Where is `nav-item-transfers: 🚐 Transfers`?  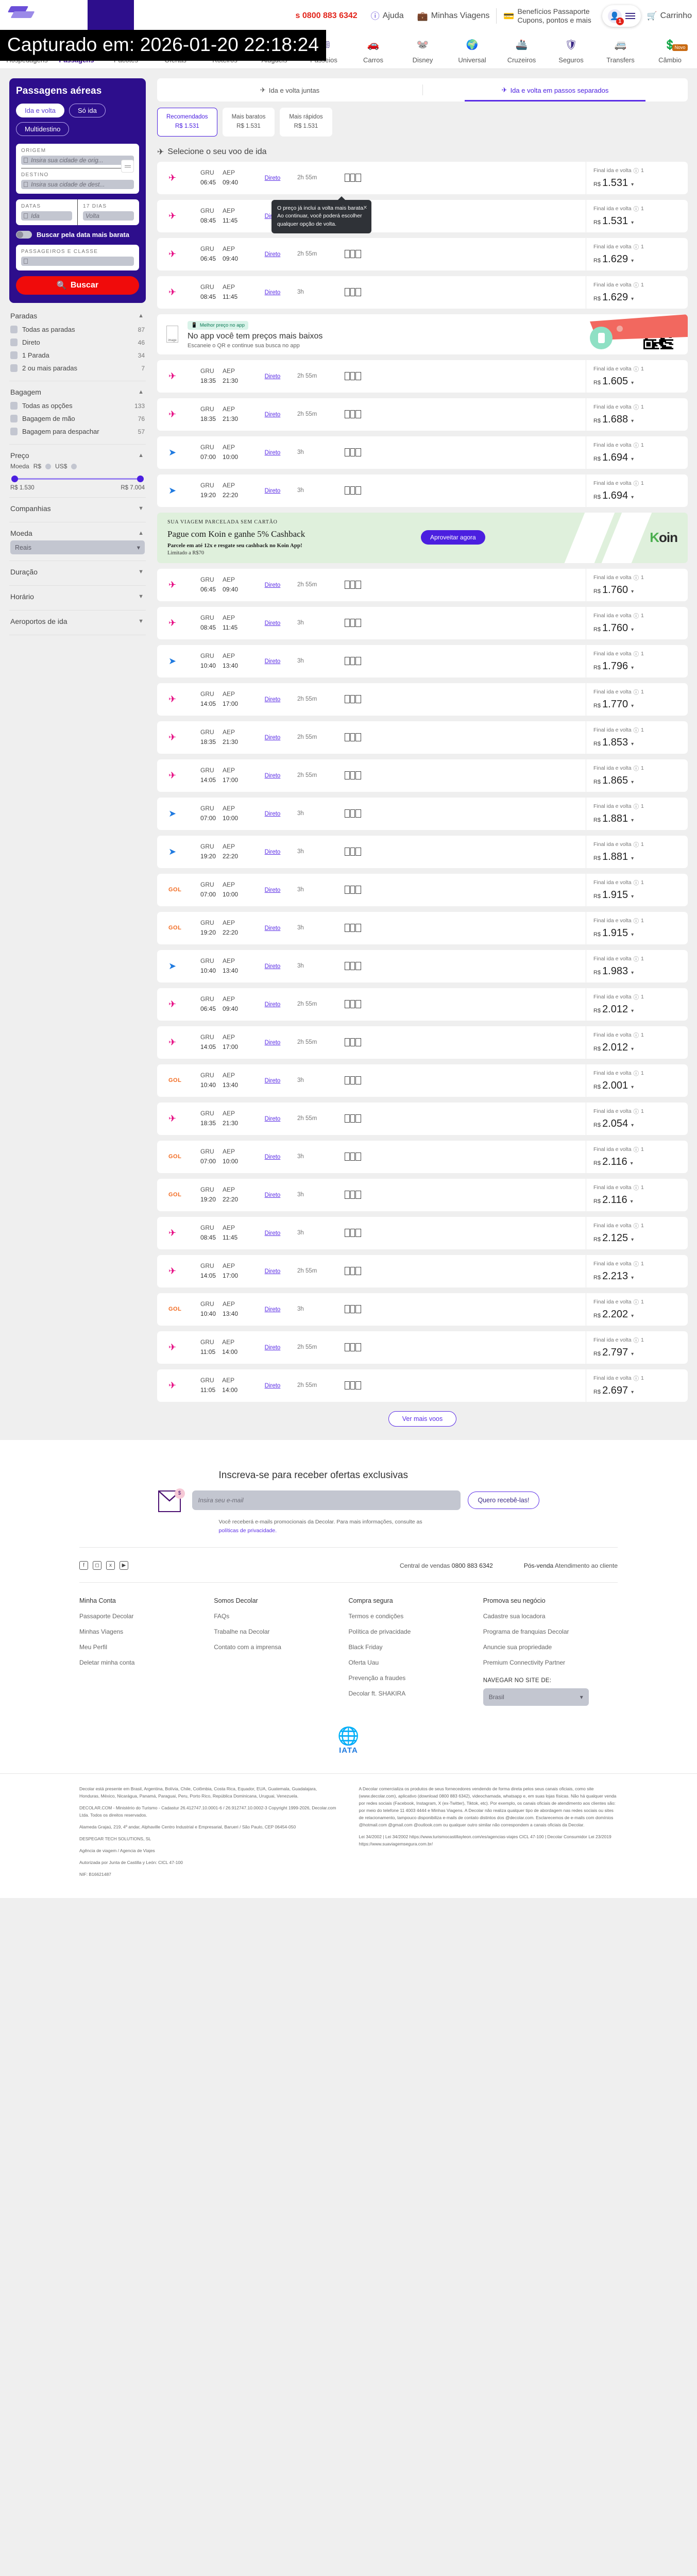
nav-item-transfers: 🚐 Transfers is located at coordinates (620, 51).